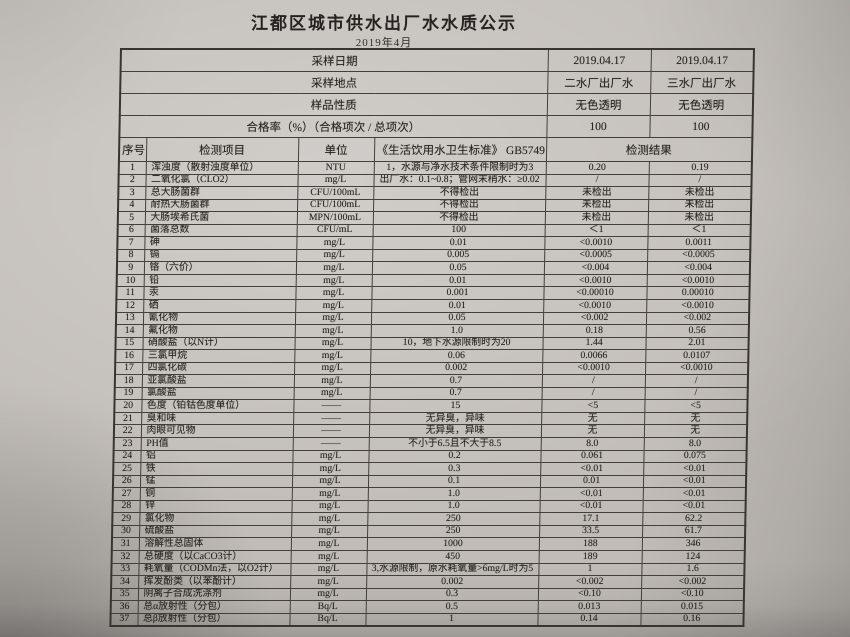 This screenshot has width=850, height=637. I want to click on table-row: 14 氟化物 mg/L 1.0 0.18 0.56, so click(432, 331).